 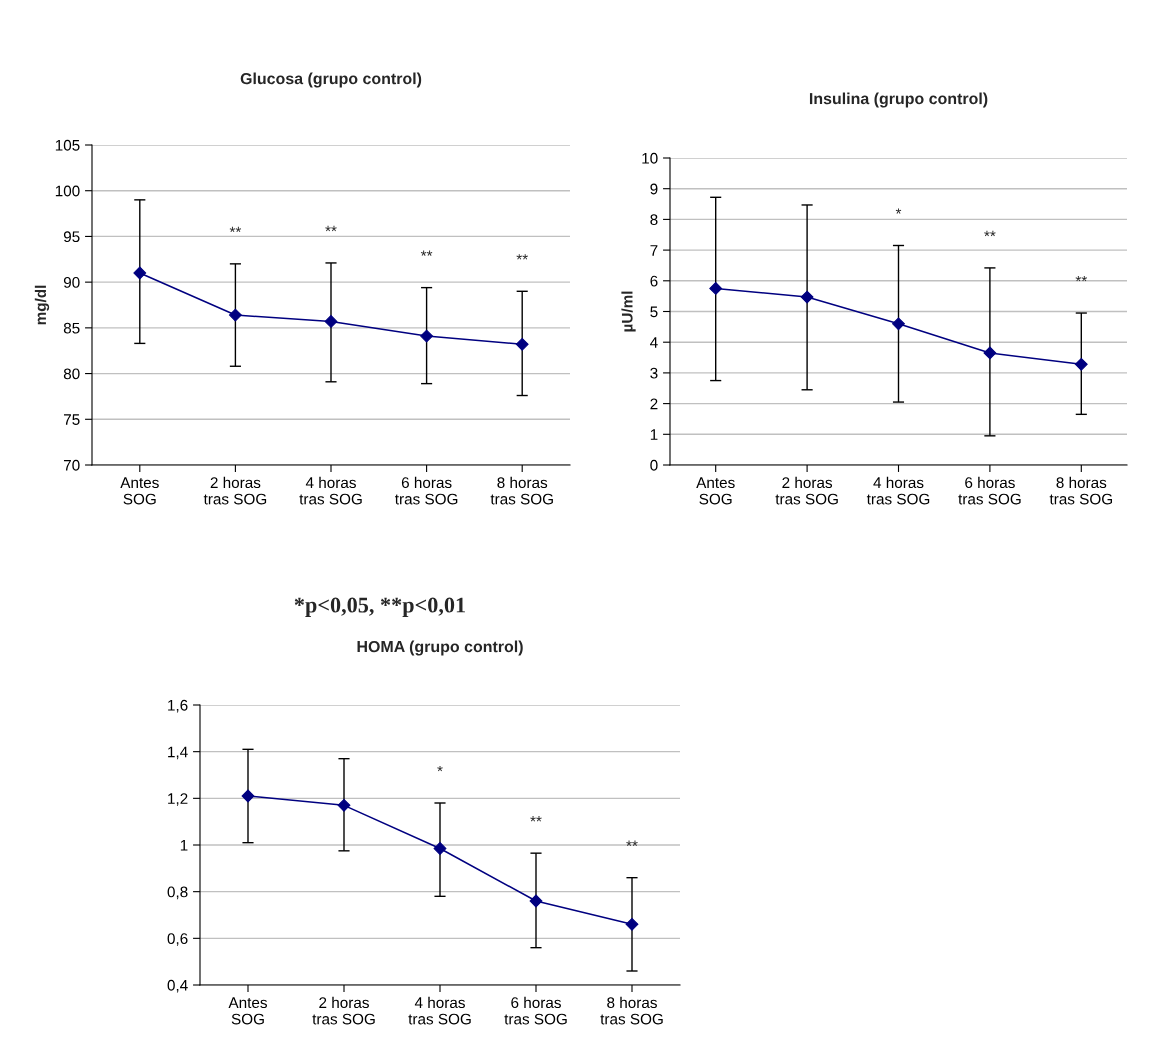 I want to click on y-tick-label: 95, so click(x=71, y=237).